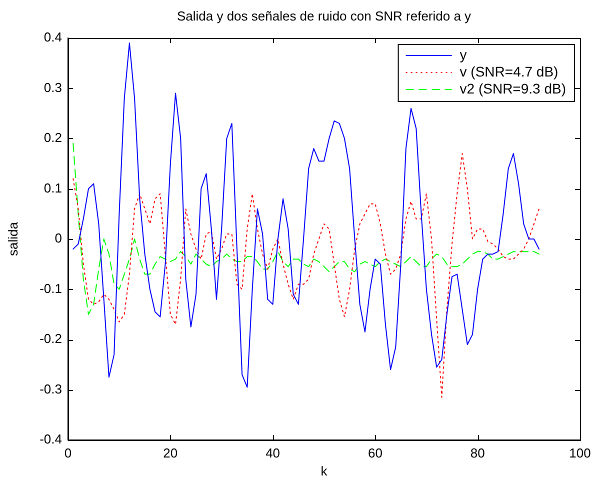  Describe the element at coordinates (463, 54) in the screenshot. I see `legend-label: y` at that location.